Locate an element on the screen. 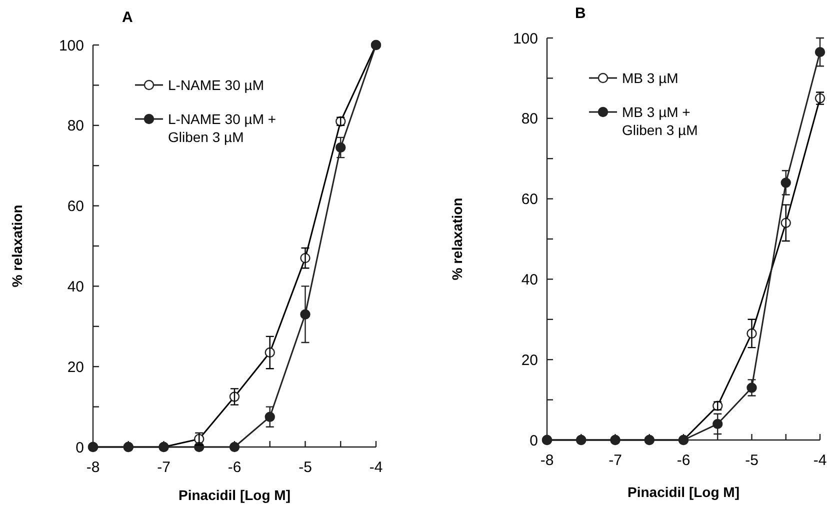 Image resolution: width=827 pixels, height=515 pixels. legend-label: MB 3 µM is located at coordinates (650, 78).